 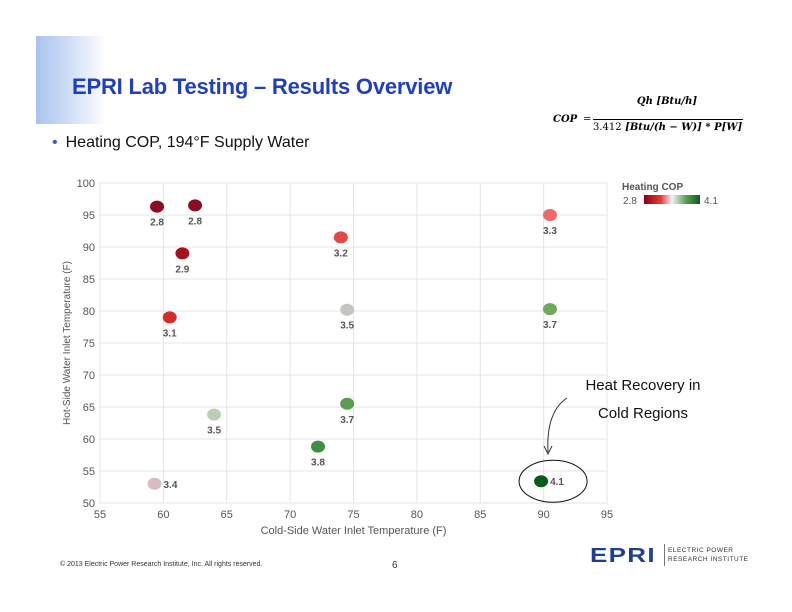 I want to click on y-tick-label: 100, so click(x=86, y=184).